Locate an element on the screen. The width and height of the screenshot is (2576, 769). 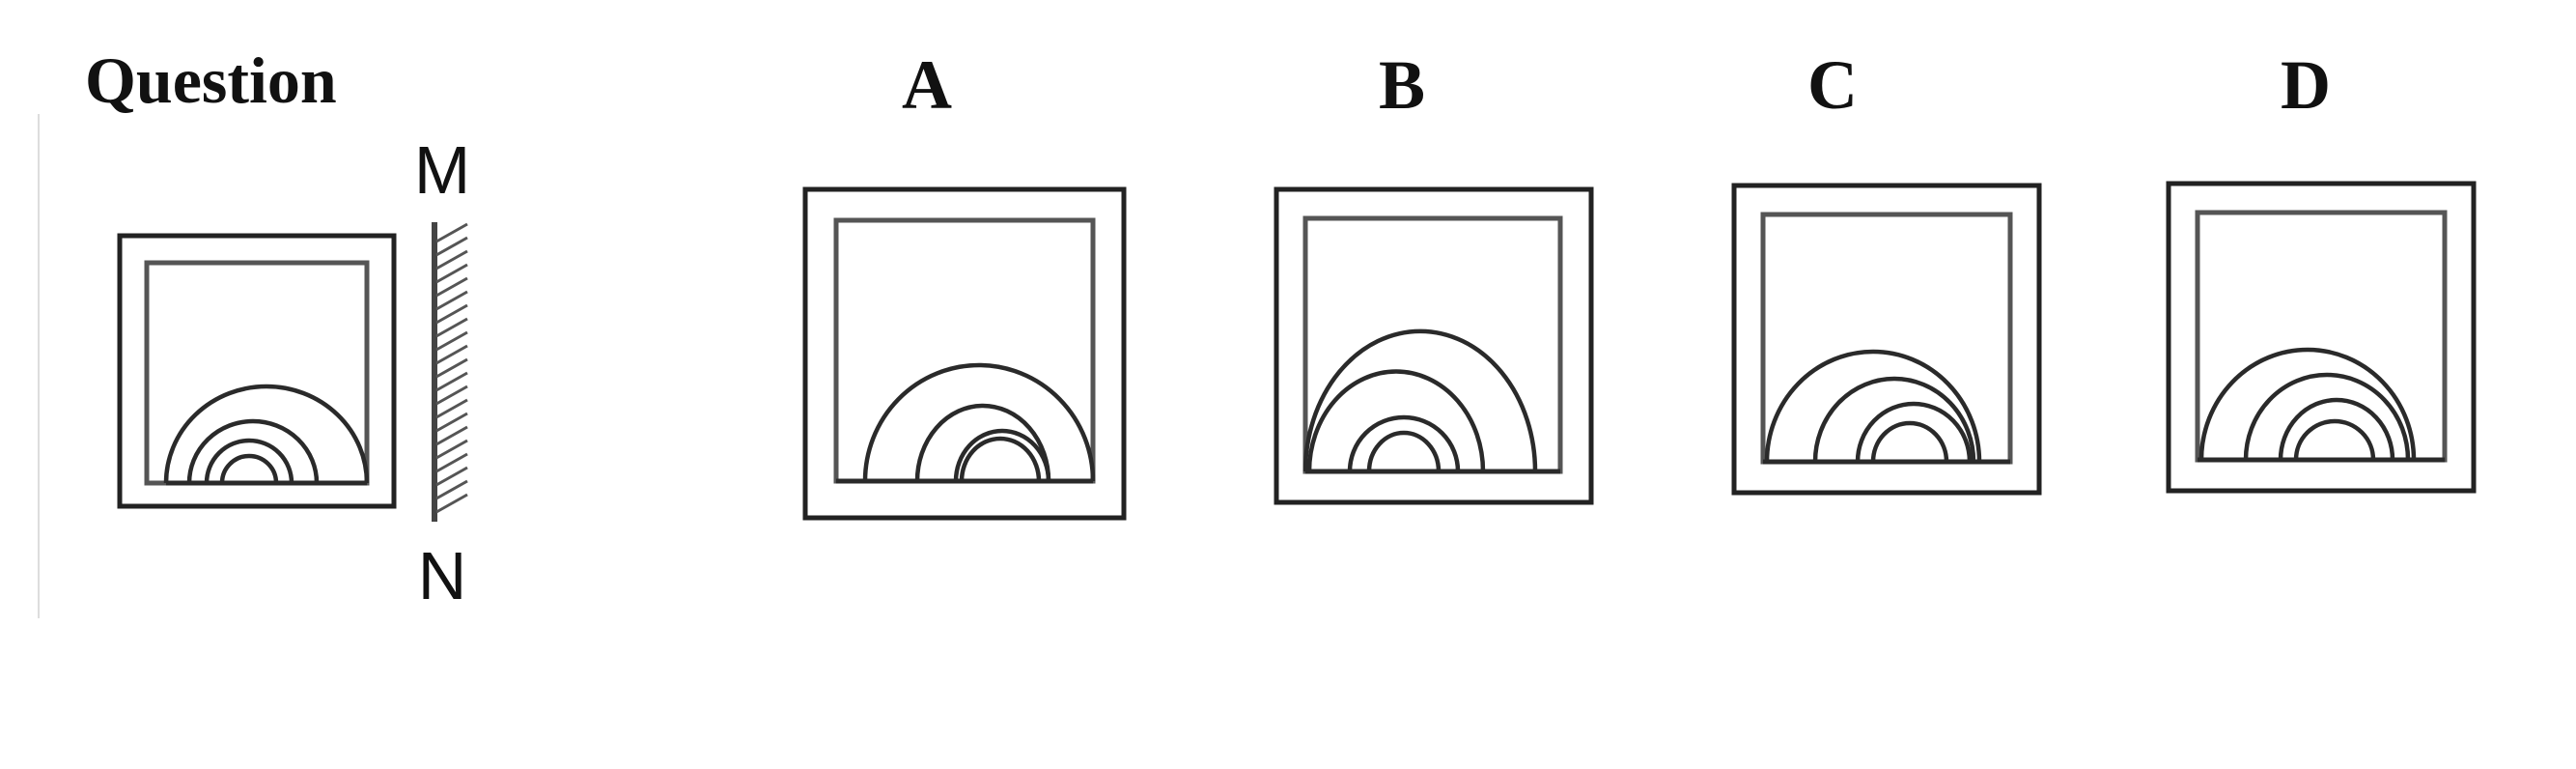
option-label-c: C is located at coordinates (1833, 85).